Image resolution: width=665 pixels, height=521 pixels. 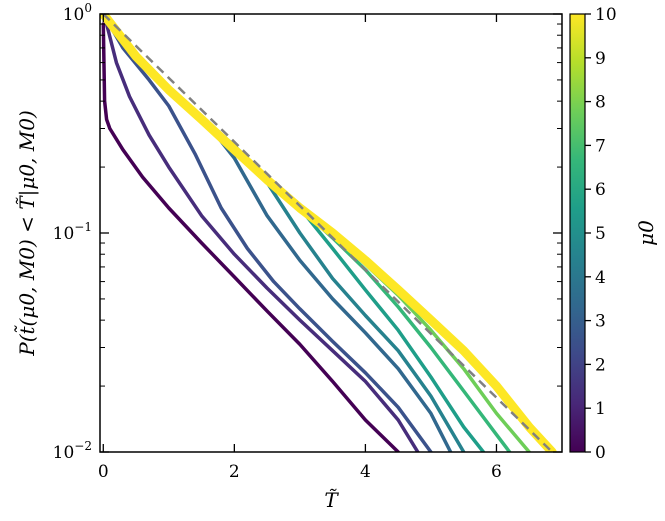 I want to click on x-tick-label-3: 6, so click(x=496, y=472).